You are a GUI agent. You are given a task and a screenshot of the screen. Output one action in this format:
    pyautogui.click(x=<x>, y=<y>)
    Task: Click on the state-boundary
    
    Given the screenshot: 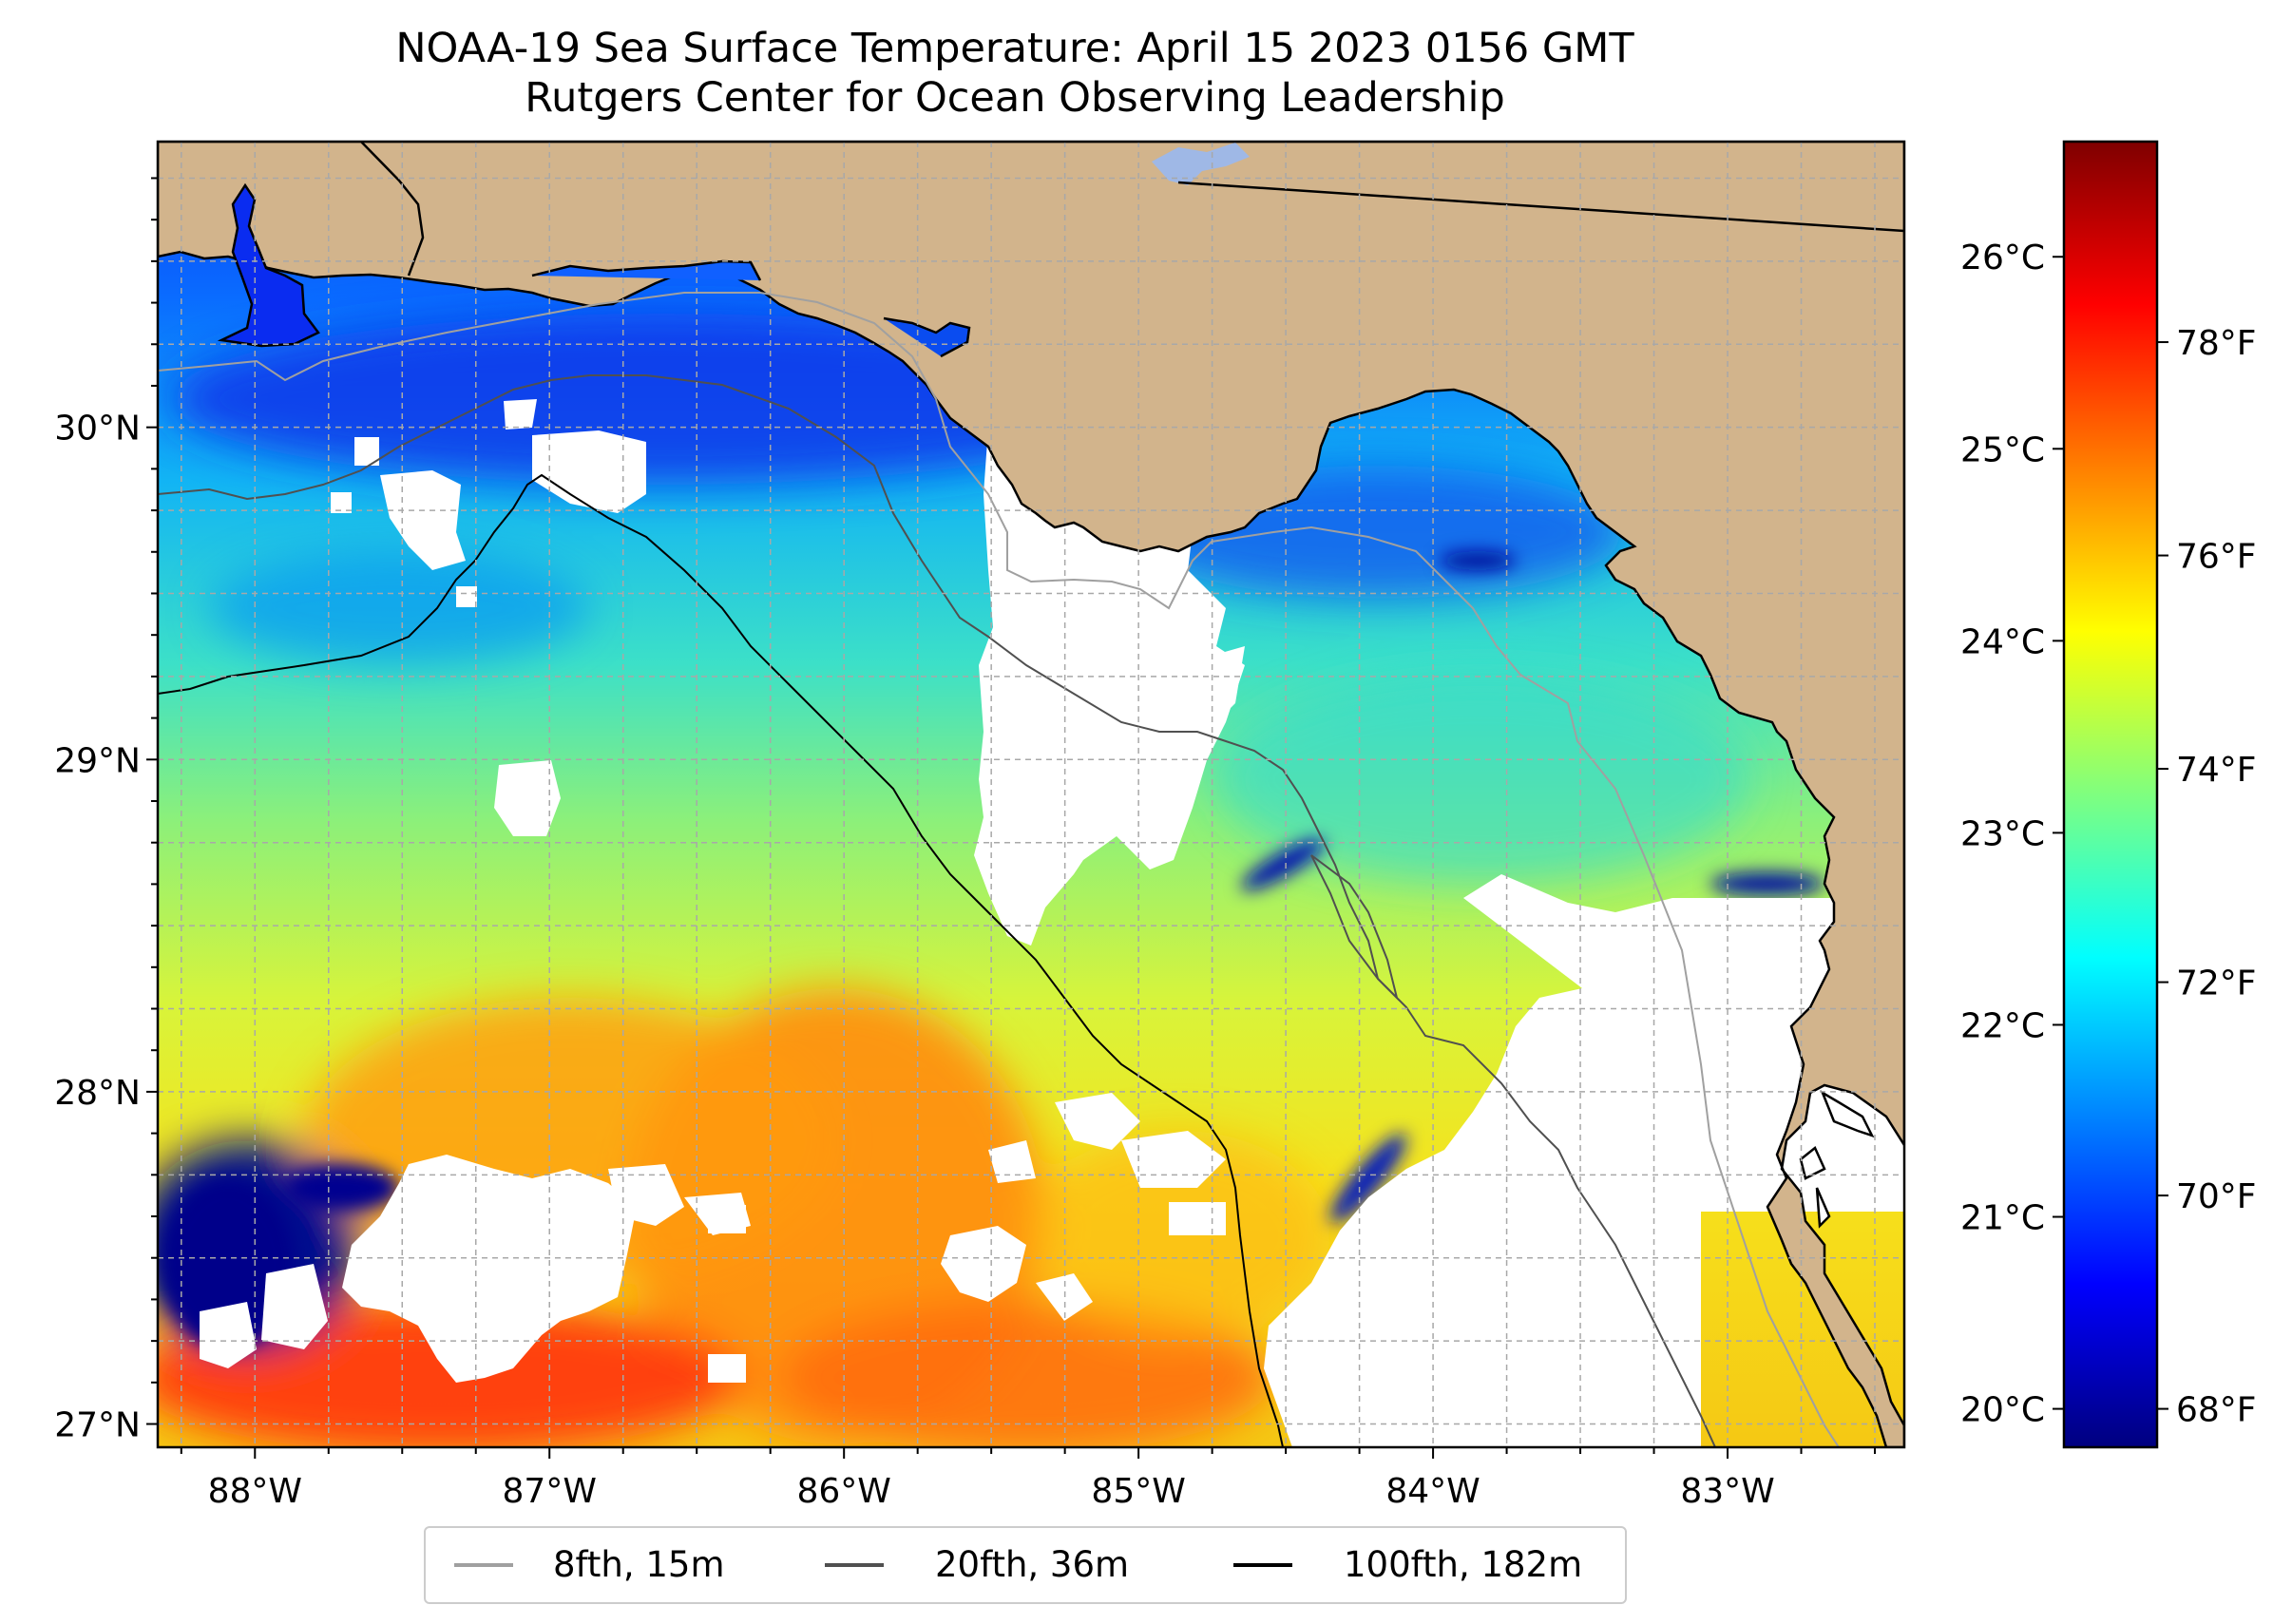 What is the action you would take?
    pyautogui.click(x=392, y=209)
    